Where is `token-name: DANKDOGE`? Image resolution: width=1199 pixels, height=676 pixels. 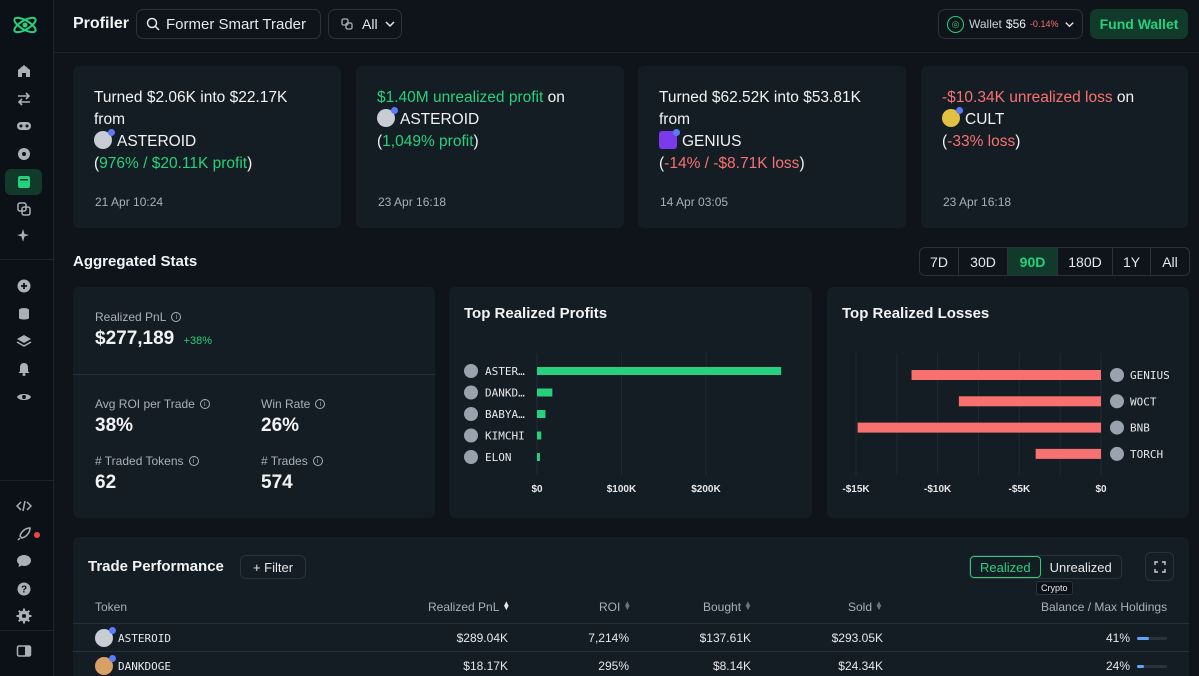
token-name: DANKDOGE is located at coordinates (144, 666).